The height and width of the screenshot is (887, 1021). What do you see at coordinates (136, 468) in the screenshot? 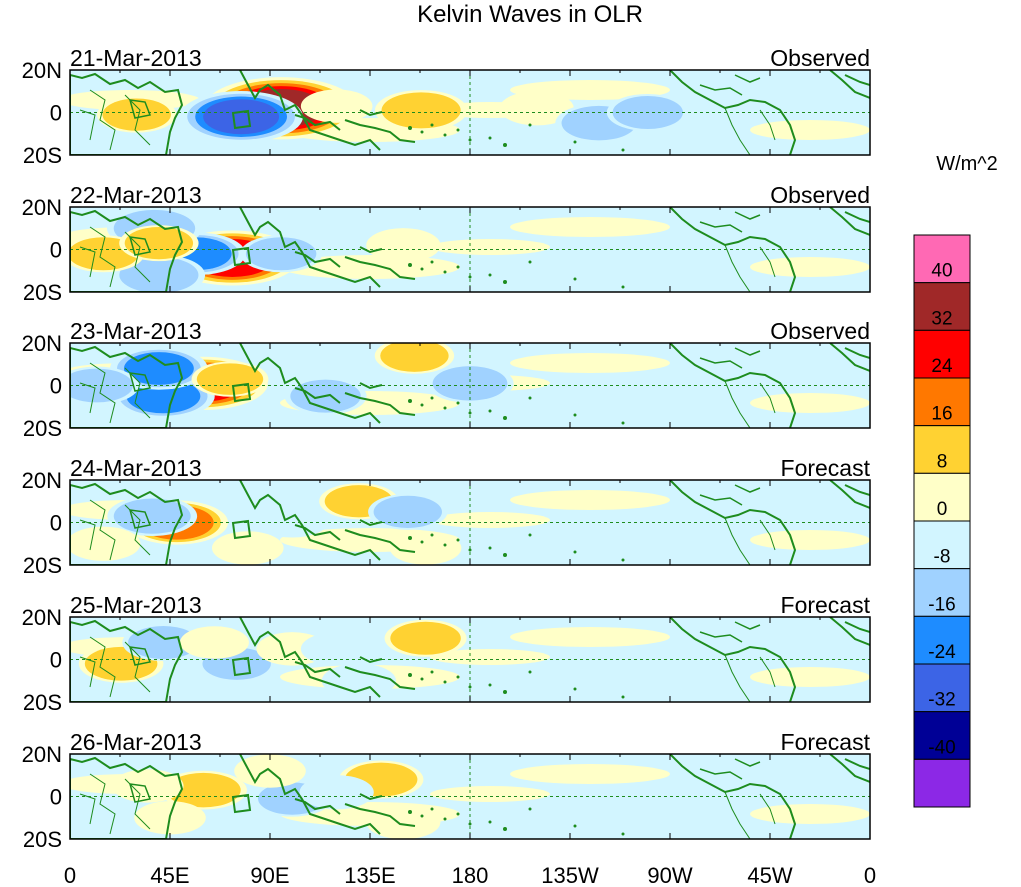
I see `panel-date: 24-Mar-2013` at bounding box center [136, 468].